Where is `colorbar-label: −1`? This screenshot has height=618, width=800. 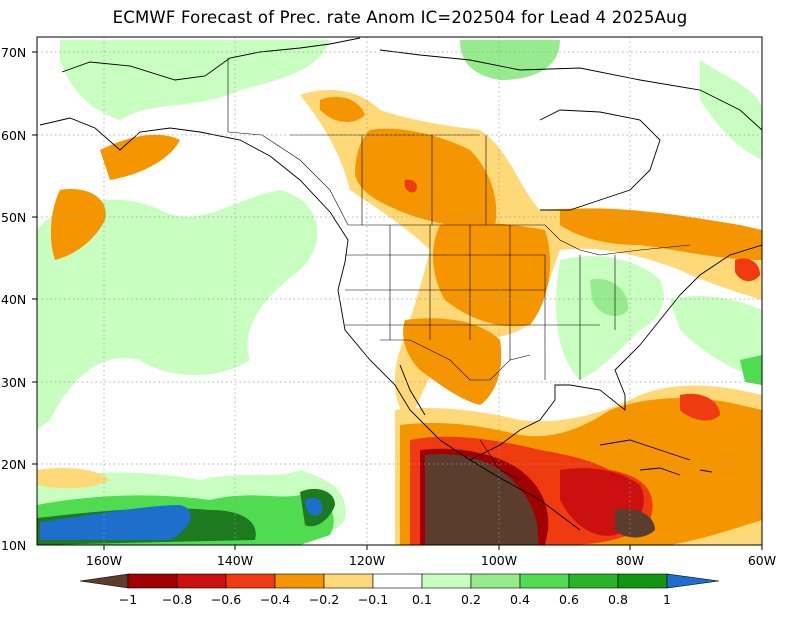
colorbar-label: −1 is located at coordinates (128, 599).